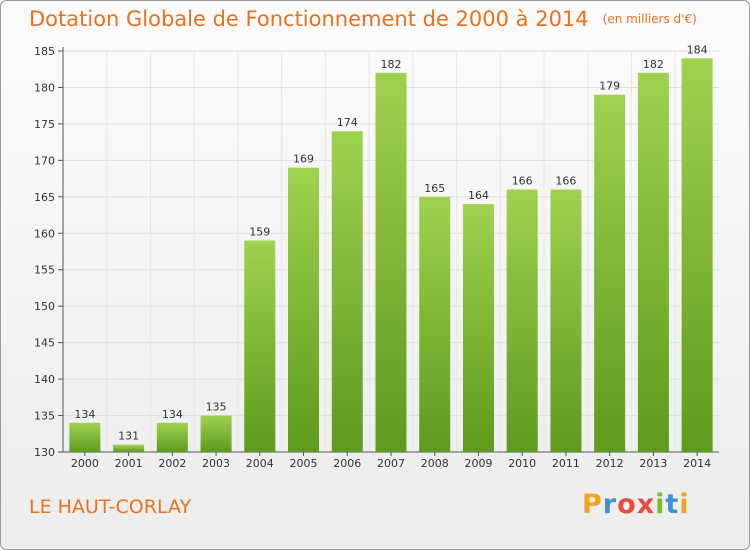  What do you see at coordinates (627, 504) in the screenshot?
I see `logo-letter: o` at bounding box center [627, 504].